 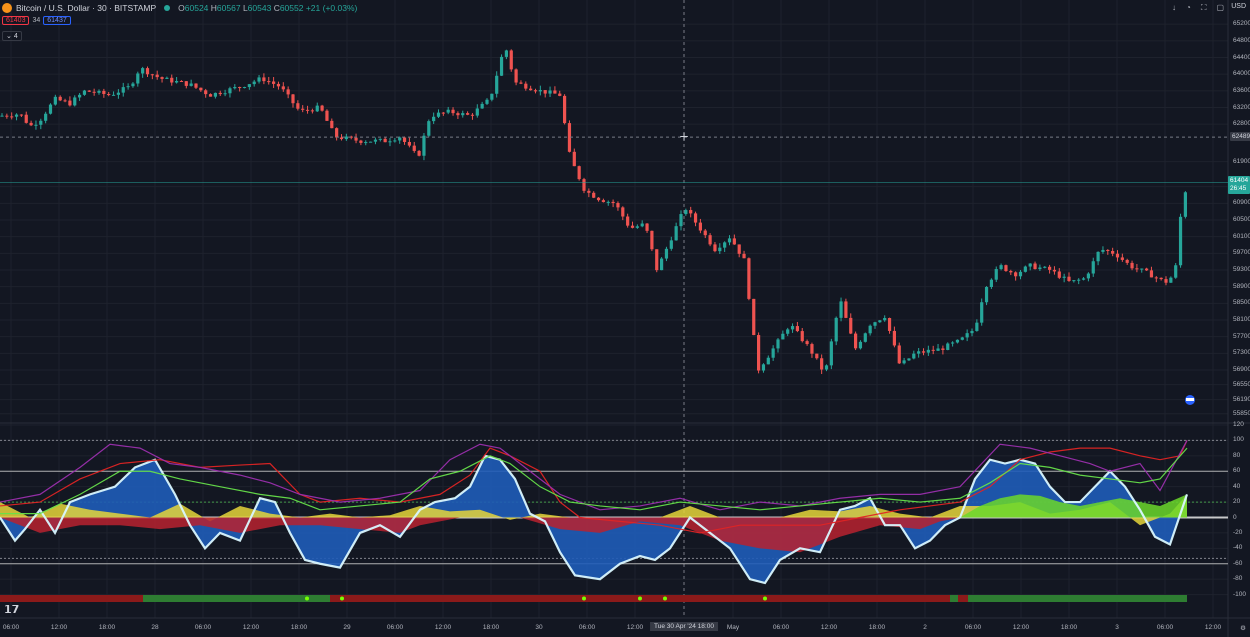 What do you see at coordinates (86, 8) in the screenshot?
I see `symbol-title: Bitcoin / U.S. Dollar · 30 · BITSTAMP` at bounding box center [86, 8].